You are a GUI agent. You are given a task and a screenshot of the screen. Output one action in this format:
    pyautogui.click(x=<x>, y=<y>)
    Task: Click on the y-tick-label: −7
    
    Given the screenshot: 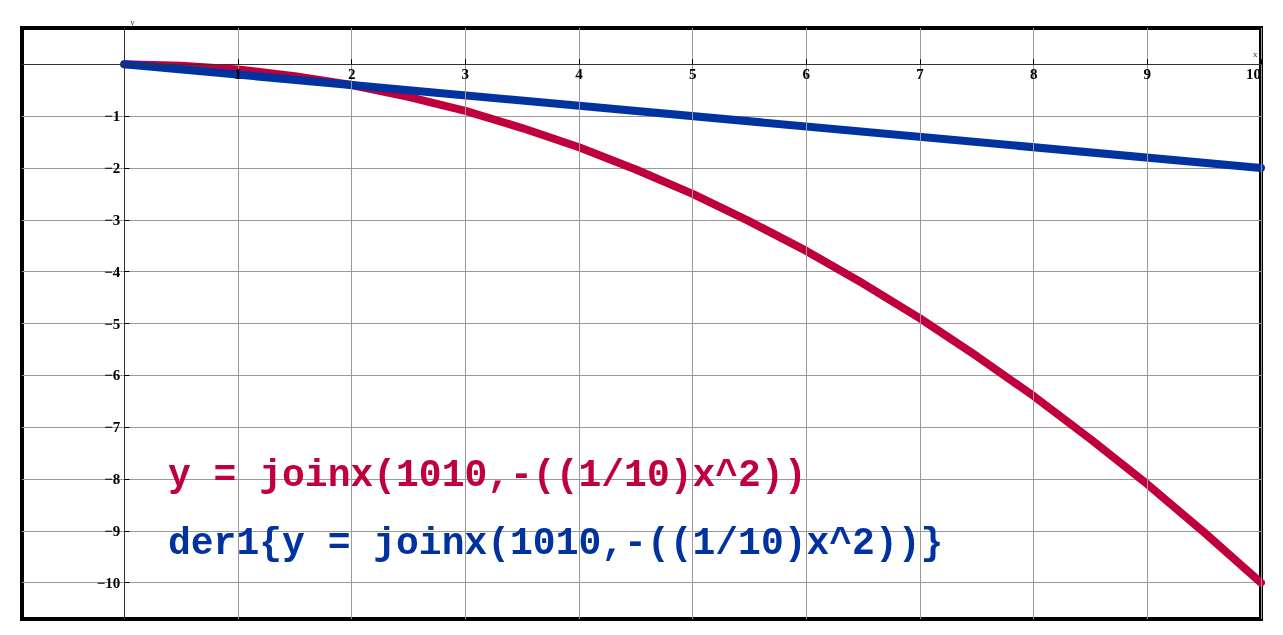 What is the action you would take?
    pyautogui.click(x=112, y=427)
    